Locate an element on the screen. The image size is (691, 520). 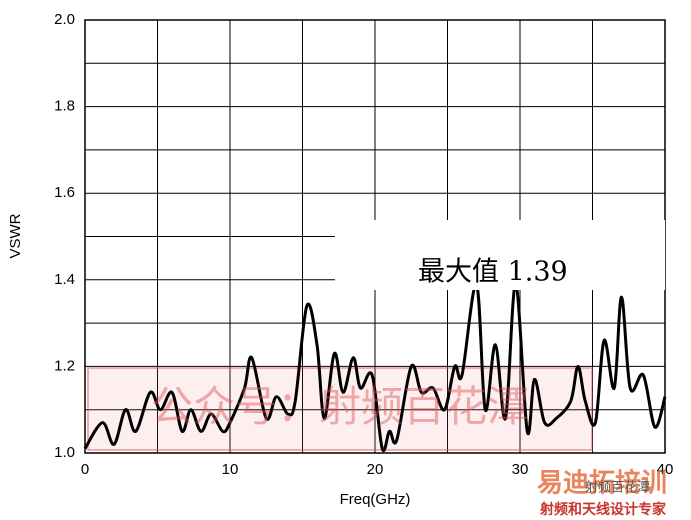
x-tick-label: 20 is located at coordinates (375, 469).